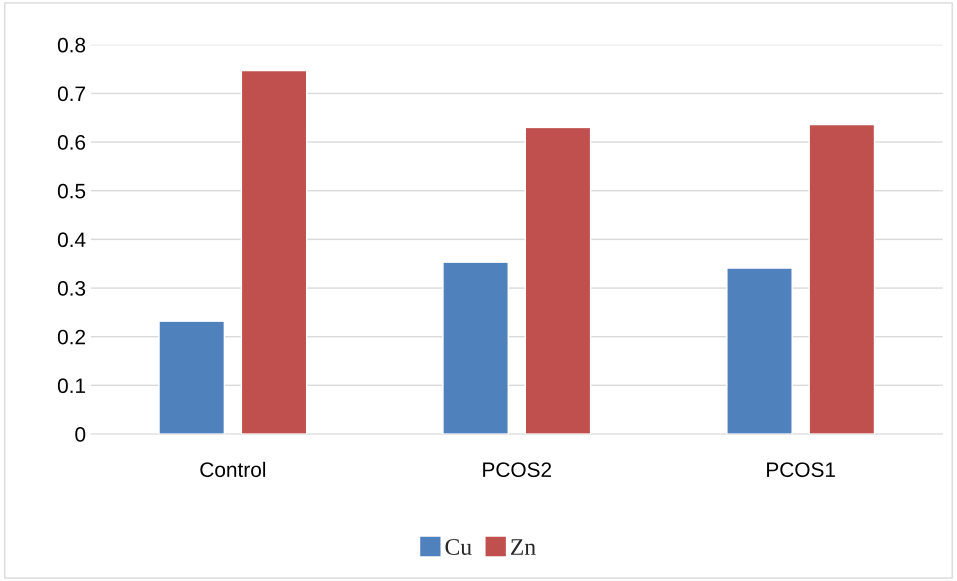 The width and height of the screenshot is (957, 581). What do you see at coordinates (72, 191) in the screenshot?
I see `y-tick-label: 0.5` at bounding box center [72, 191].